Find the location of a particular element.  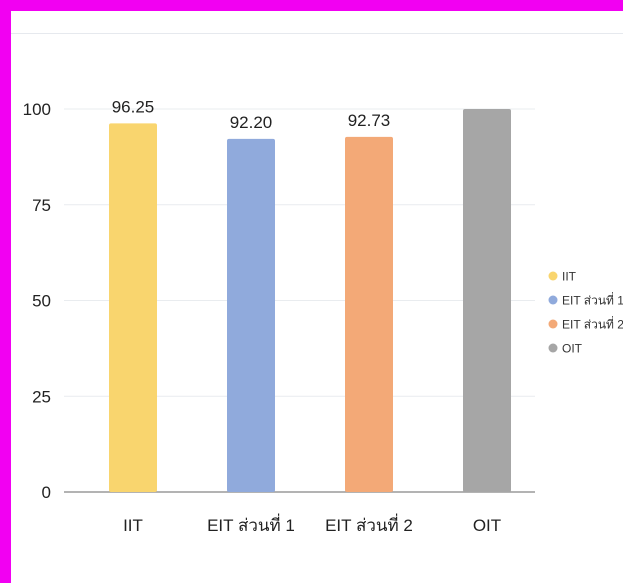

y-tick-label: 75 is located at coordinates (41, 205).